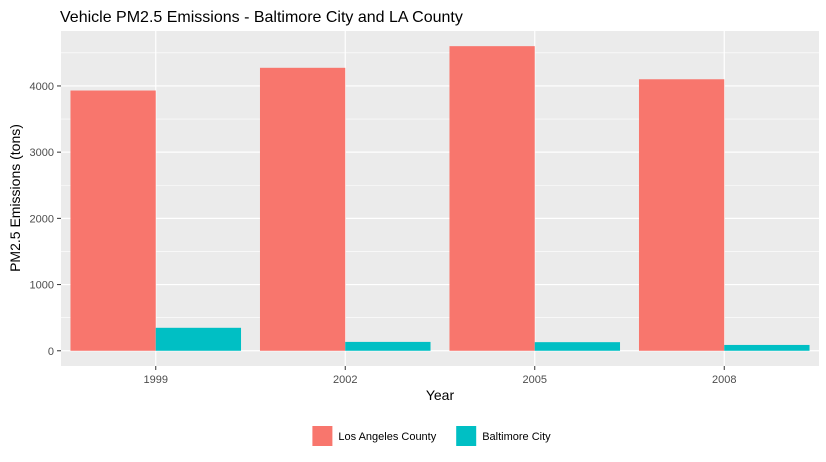 This screenshot has height=462, width=826. I want to click on y-axis-title: PM2.5 Emissions (tons), so click(15, 198).